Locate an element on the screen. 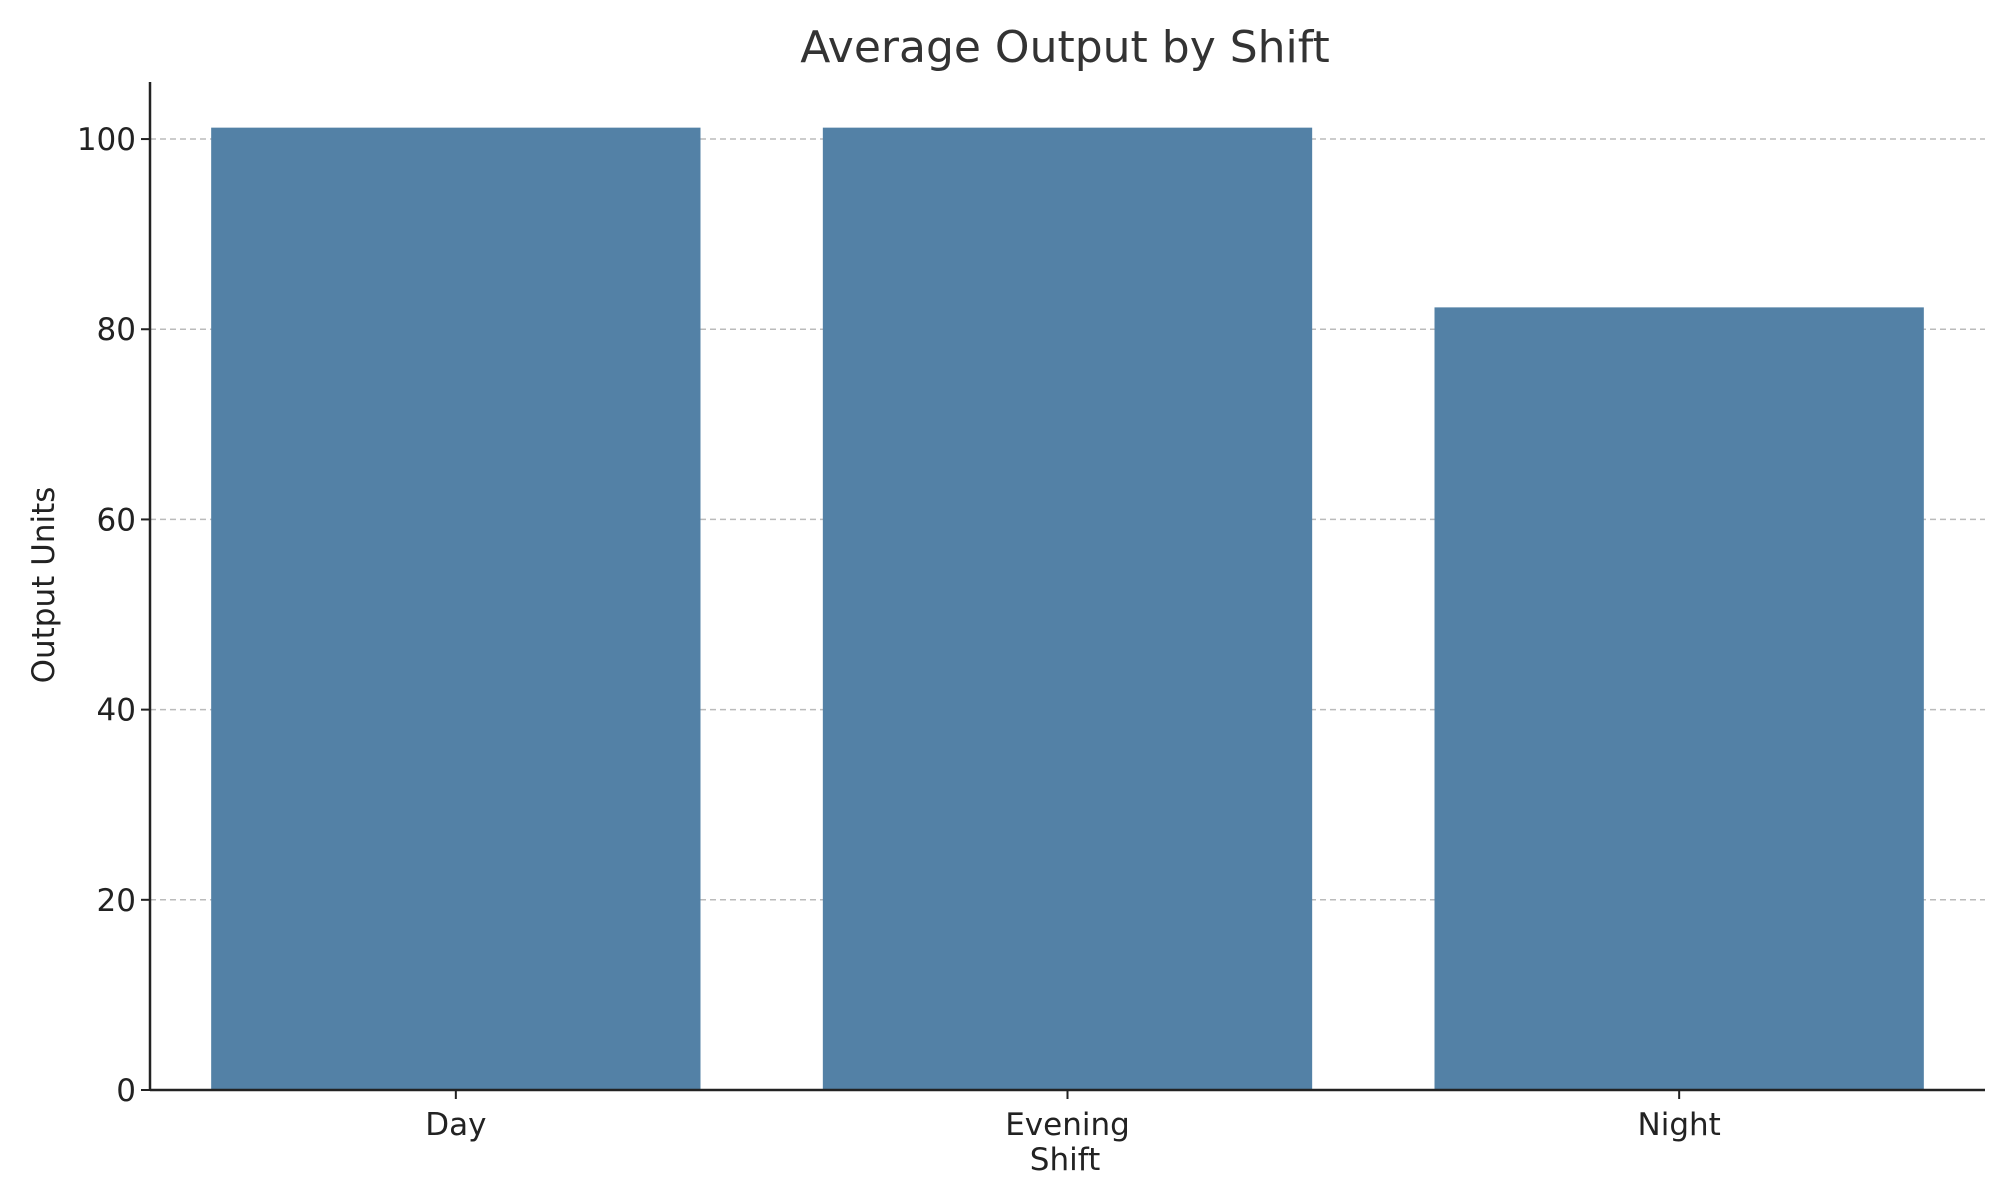 This screenshot has height=1200, width=2000. x-tick-label-night: Night is located at coordinates (1679, 1125).